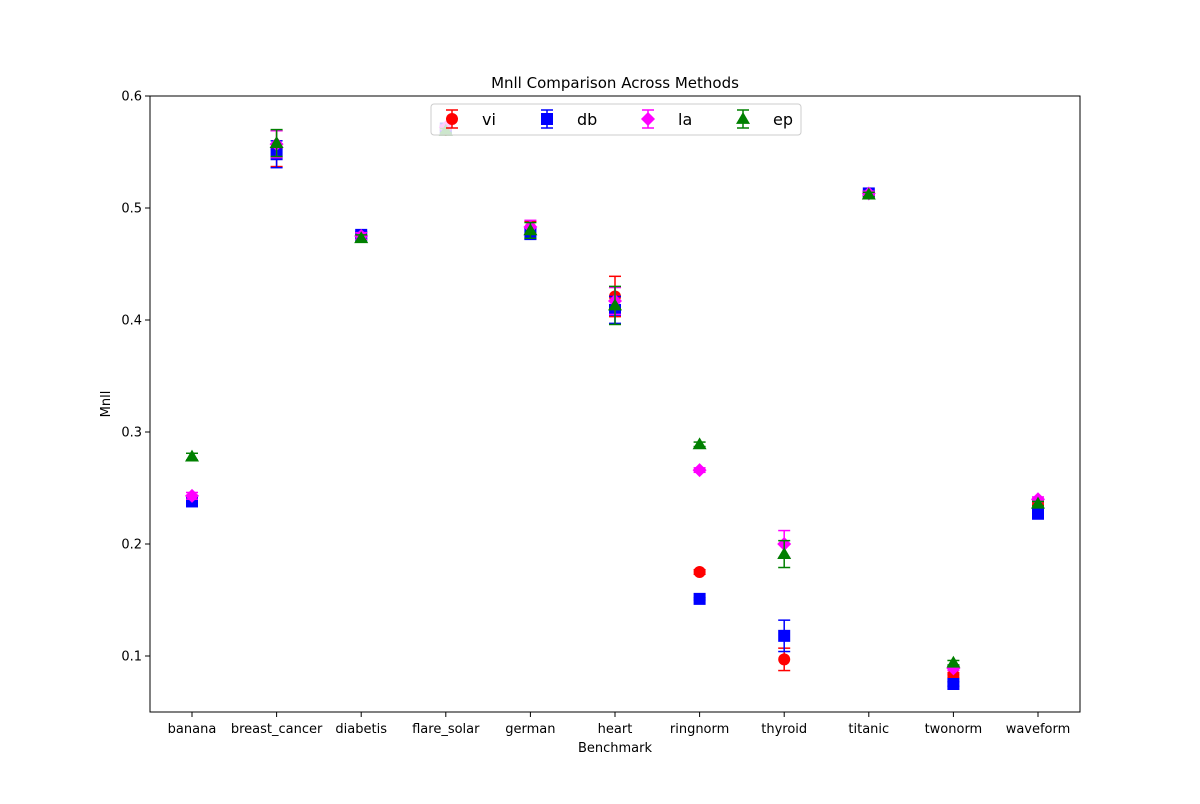 The width and height of the screenshot is (1200, 804). Describe the element at coordinates (192, 729) in the screenshot. I see `x-tick-label-banana: banana` at that location.